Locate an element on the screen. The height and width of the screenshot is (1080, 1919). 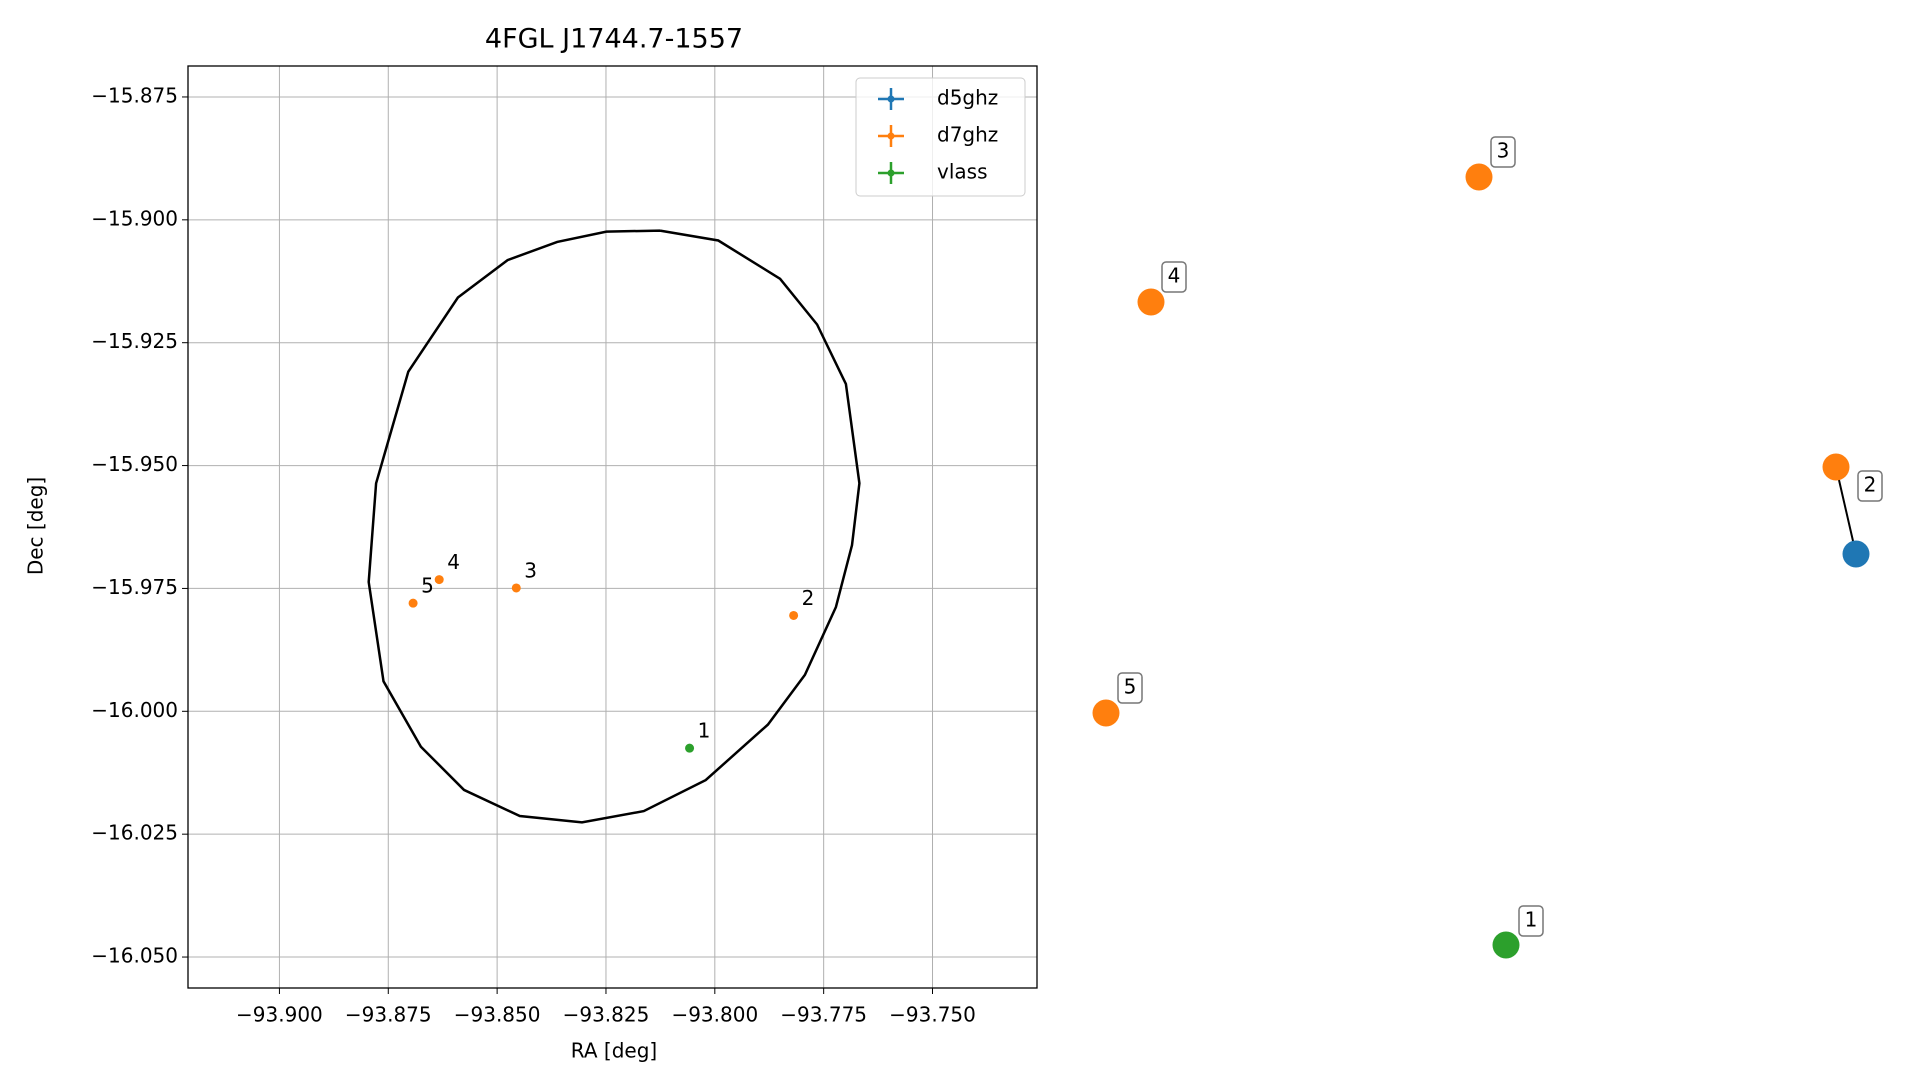
point-label: 2 is located at coordinates (808, 598).